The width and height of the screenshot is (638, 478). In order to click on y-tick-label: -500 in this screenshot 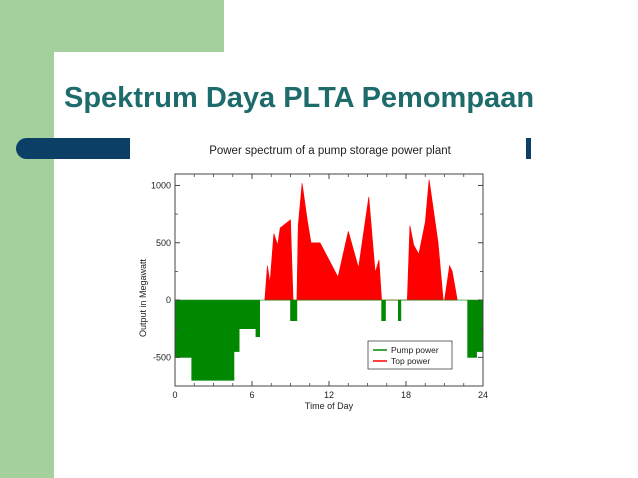, I will do `click(162, 357)`.